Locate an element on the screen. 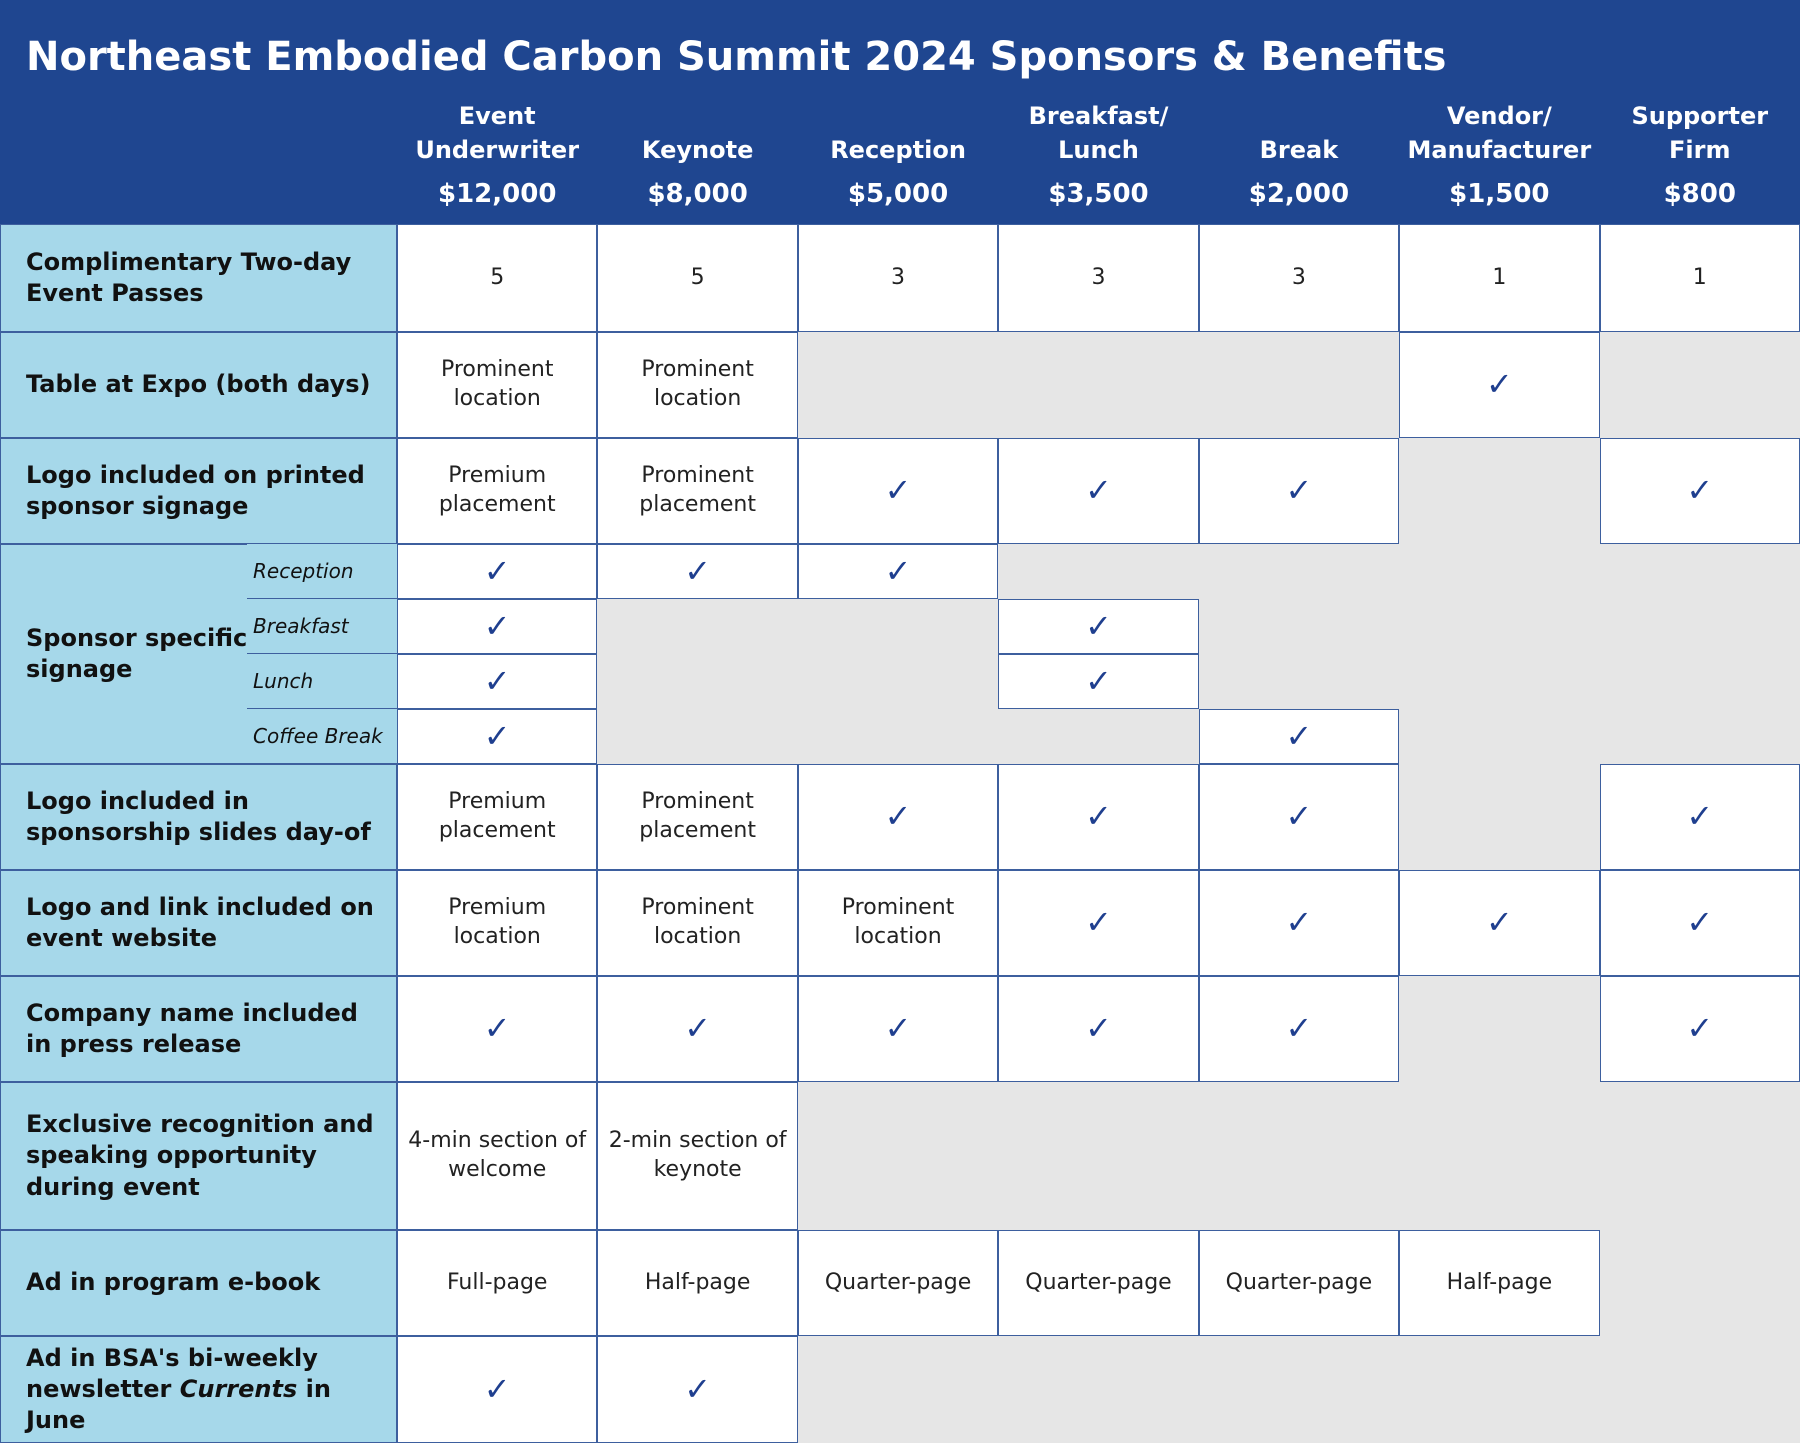 This screenshot has width=1800, height=1443. column-name: Firm is located at coordinates (1700, 150).